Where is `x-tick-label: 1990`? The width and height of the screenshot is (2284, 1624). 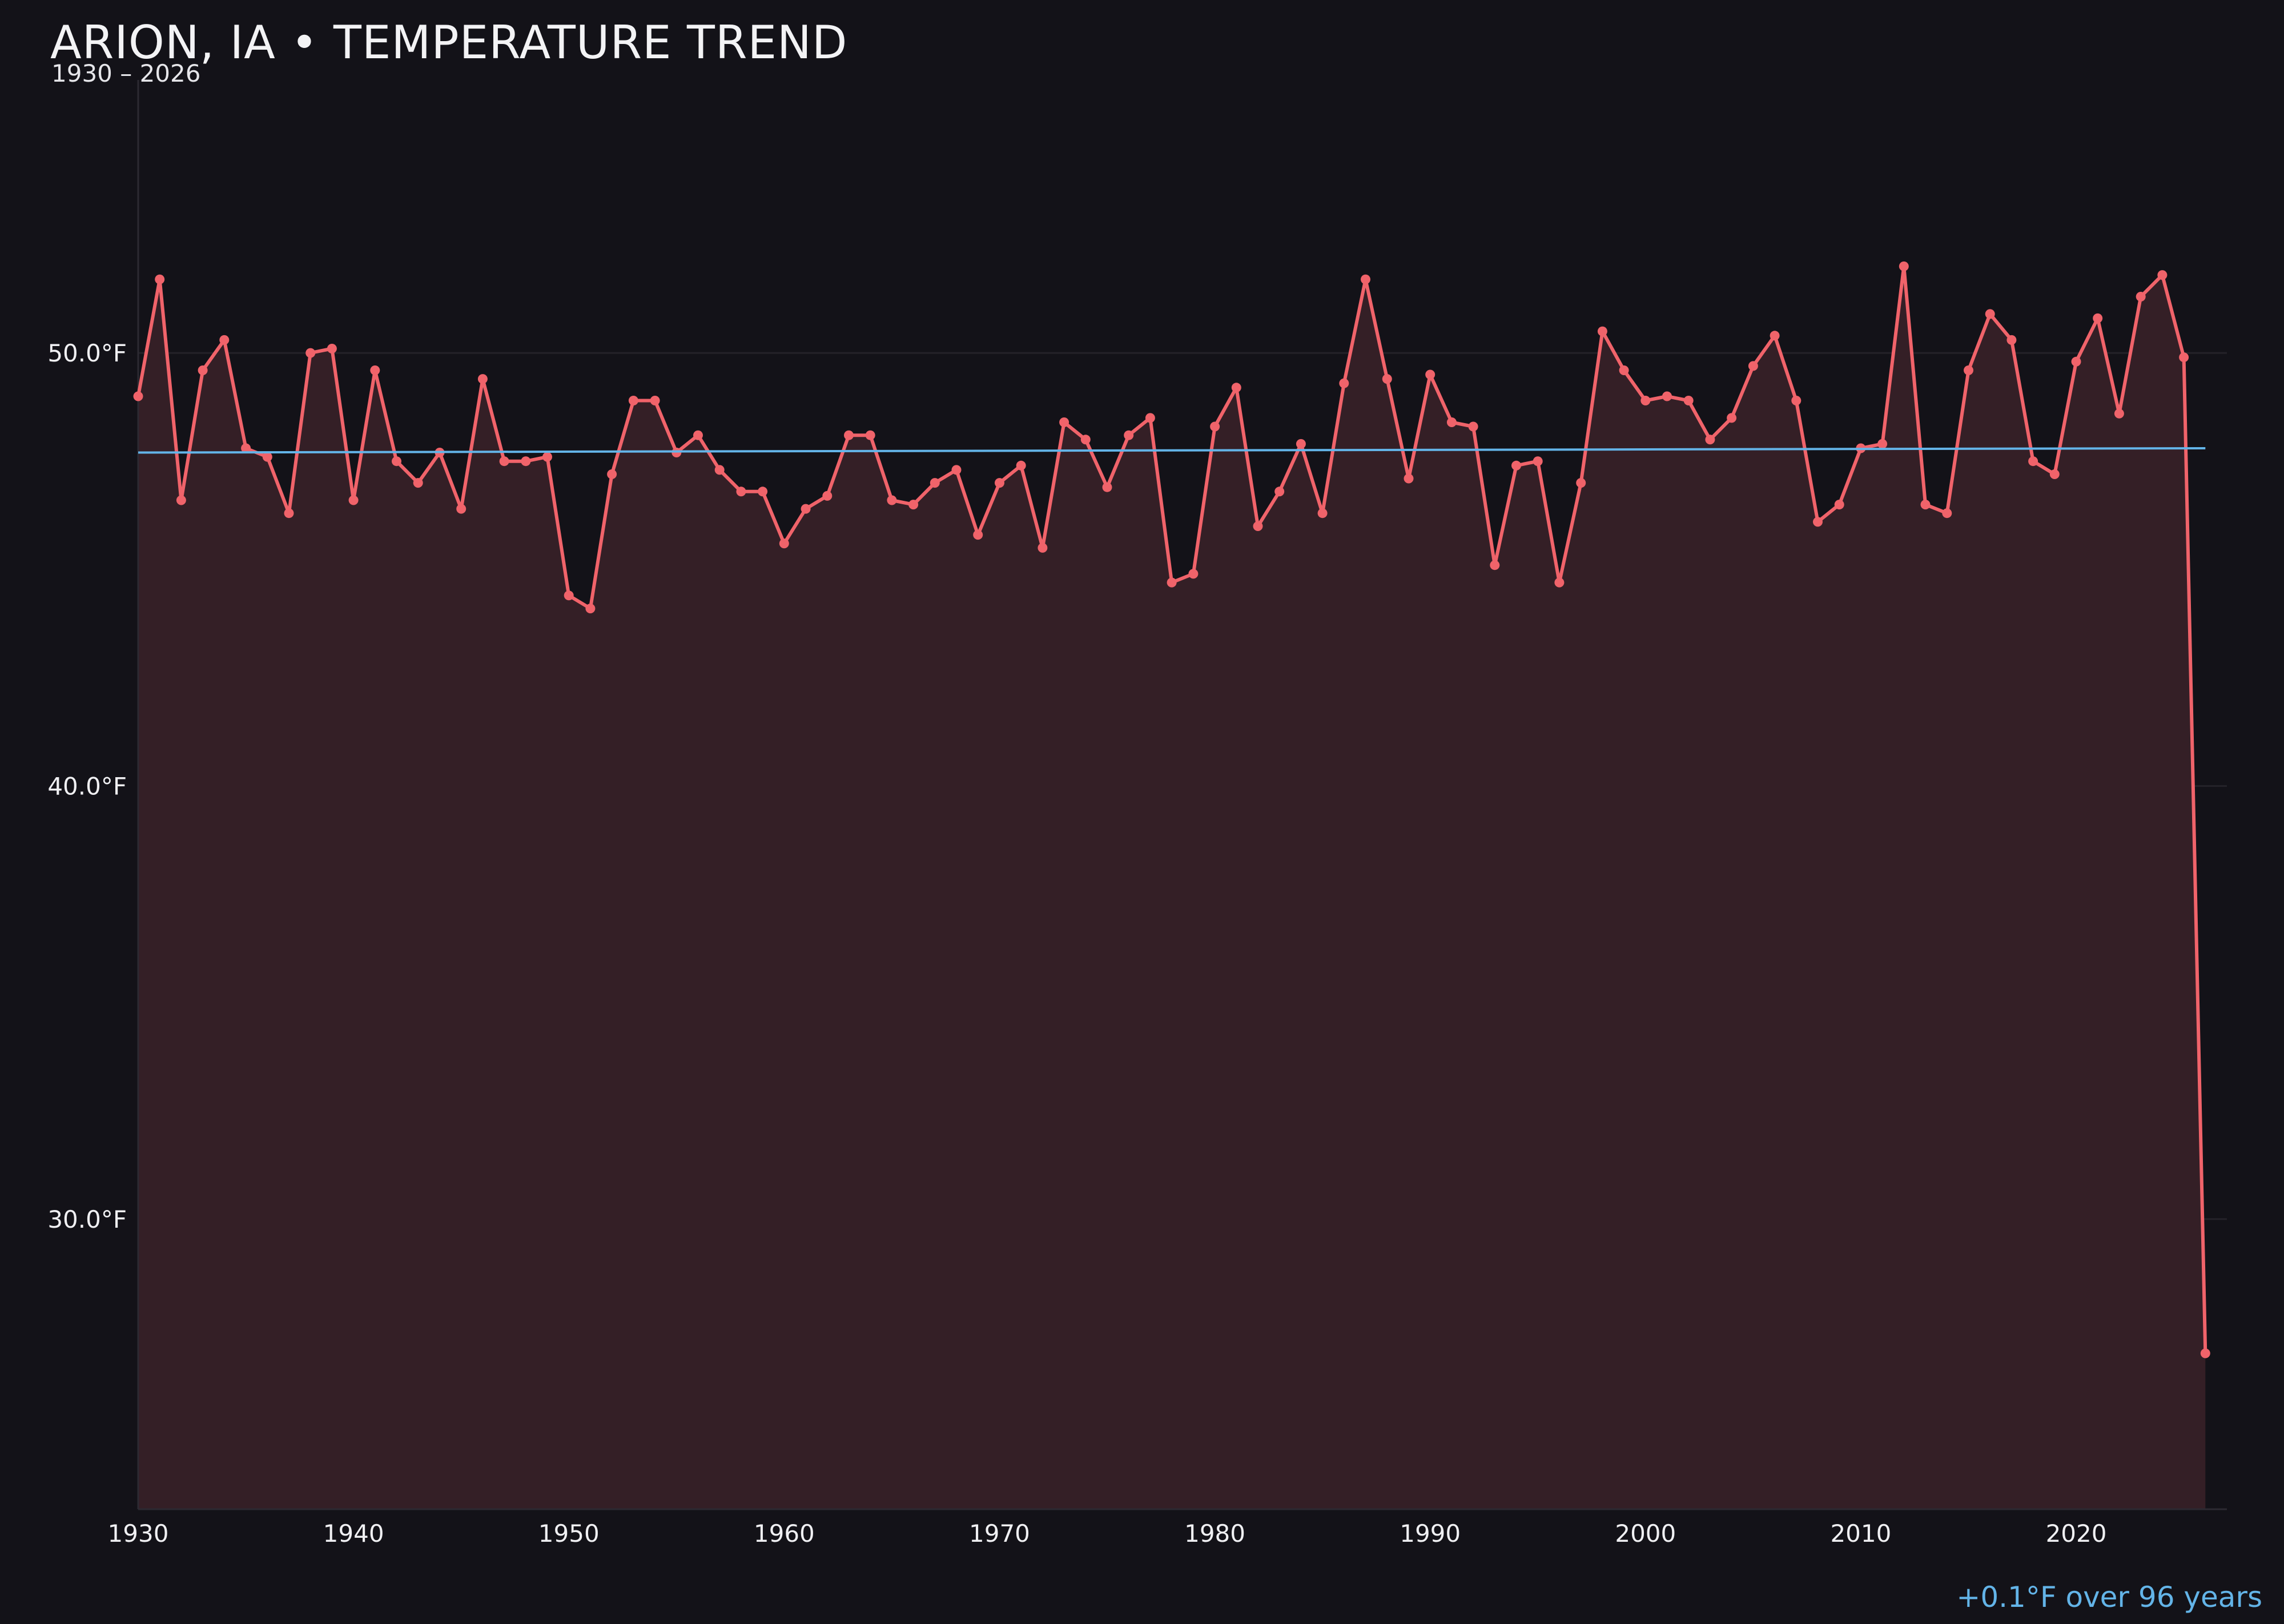
x-tick-label: 1990 is located at coordinates (1430, 1533).